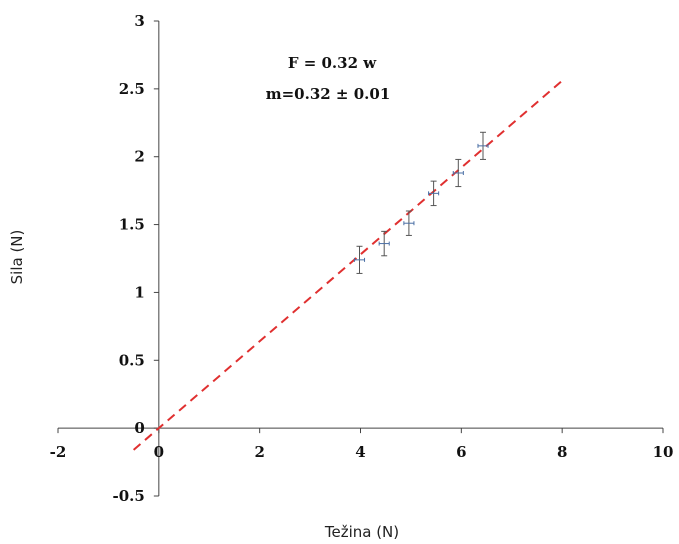  What do you see at coordinates (562, 452) in the screenshot?
I see `x-tick-label: 8` at bounding box center [562, 452].